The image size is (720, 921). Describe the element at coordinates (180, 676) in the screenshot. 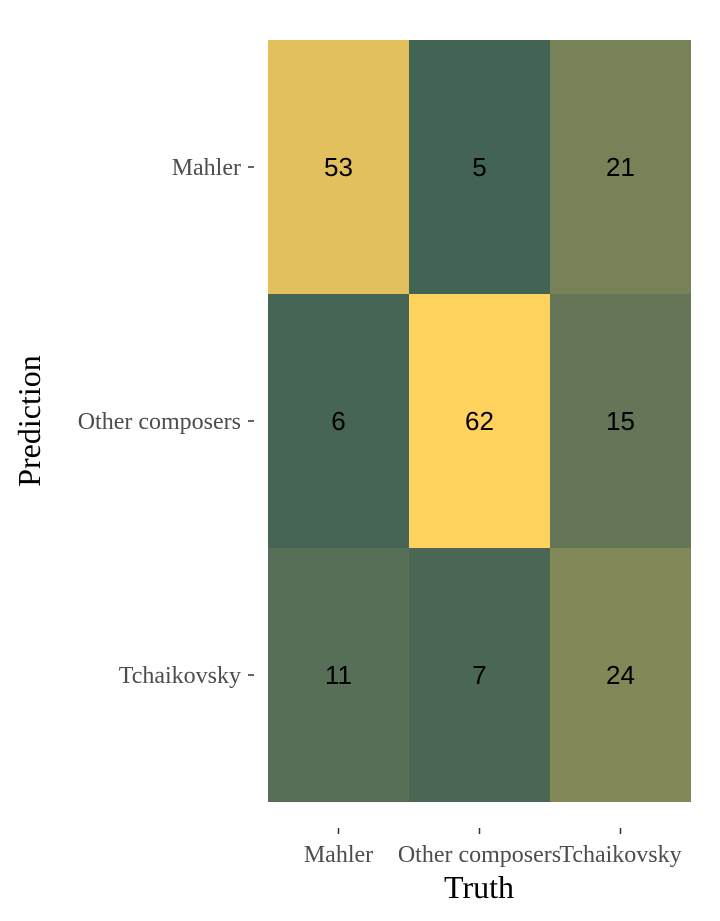

I see `y-tick-label-tchaikovsky: Tchaikovsky` at that location.